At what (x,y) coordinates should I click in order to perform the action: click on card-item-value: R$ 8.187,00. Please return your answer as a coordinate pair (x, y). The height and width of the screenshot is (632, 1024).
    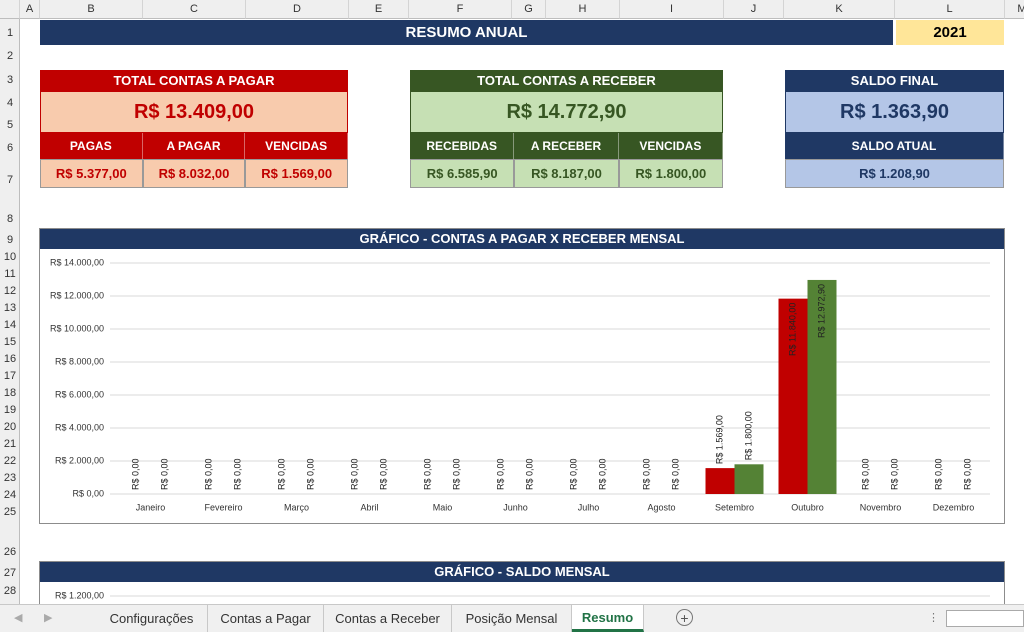
    Looking at the image, I should click on (566, 173).